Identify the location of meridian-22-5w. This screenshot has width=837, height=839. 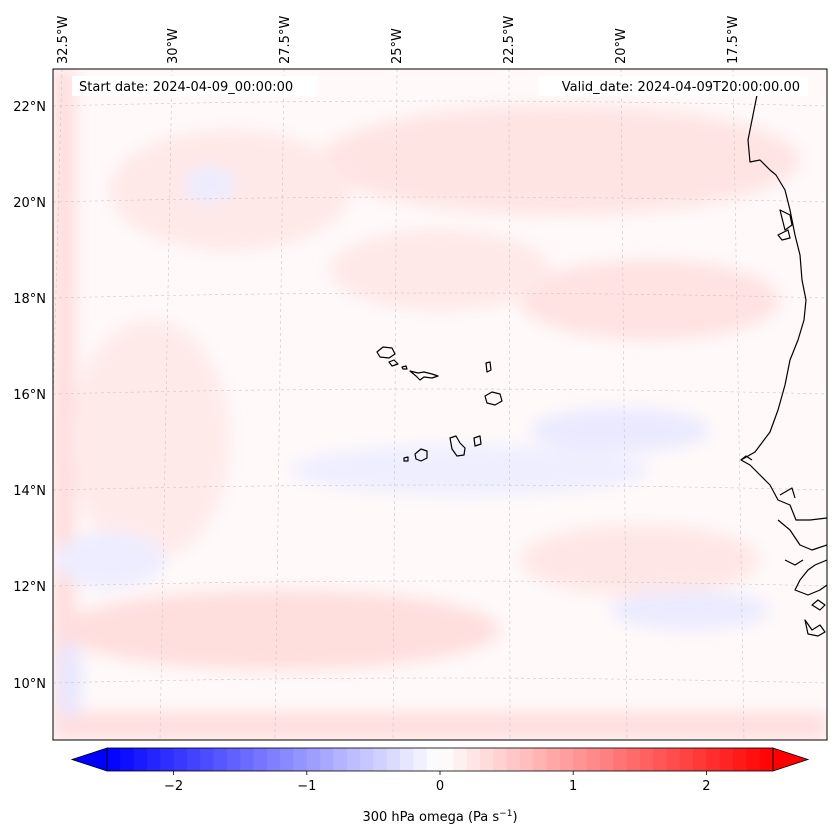
(509, 404).